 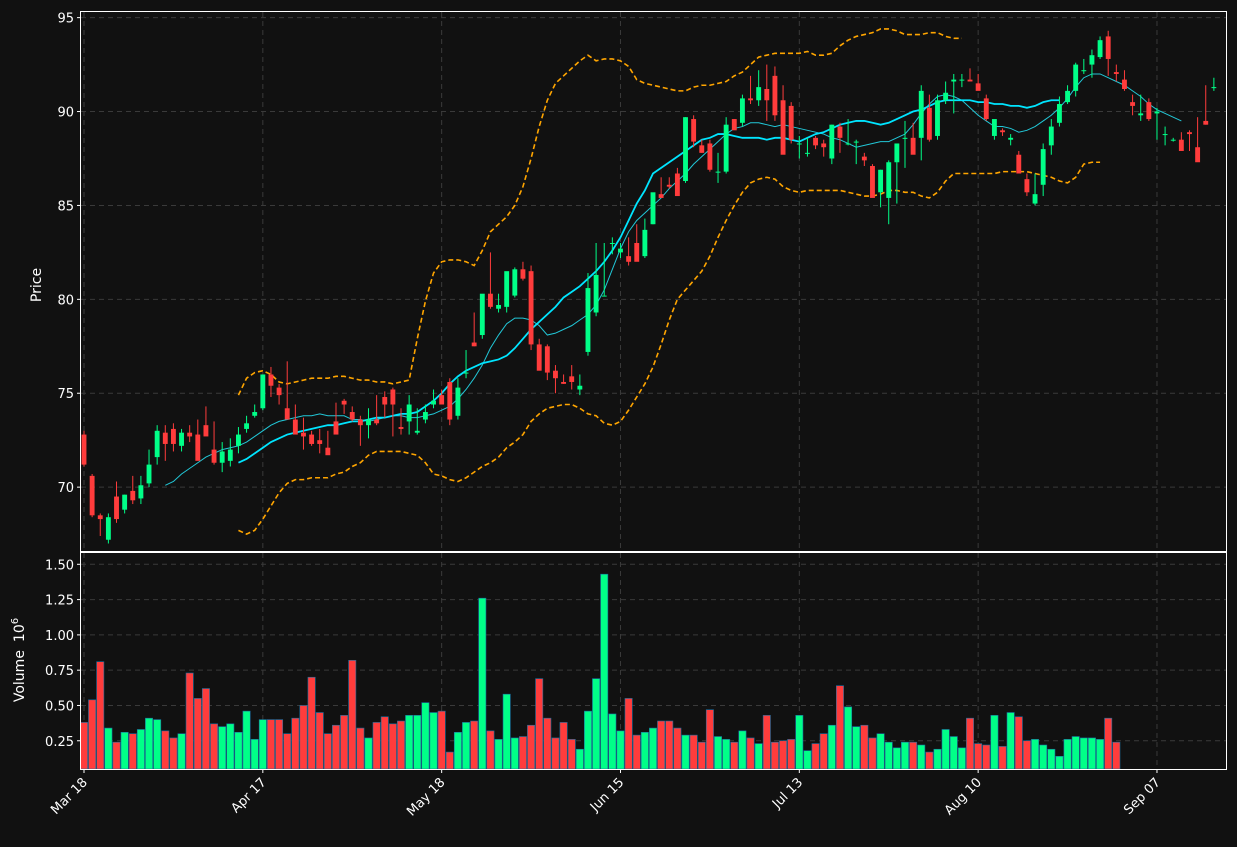 I want to click on volume-tick-label: 0.75, so click(x=59, y=671).